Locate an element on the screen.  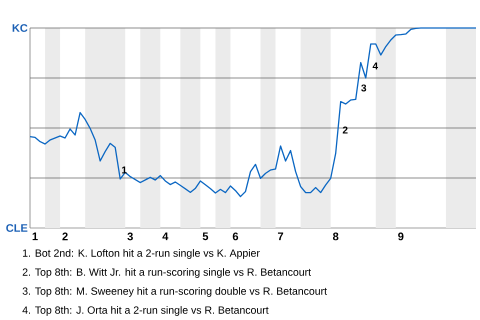
annotation: 4 is located at coordinates (375, 66).